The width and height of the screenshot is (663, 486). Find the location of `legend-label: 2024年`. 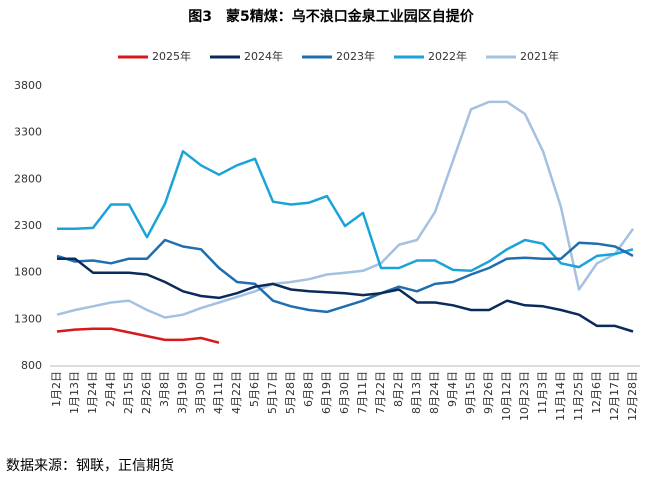

legend-label: 2024年 is located at coordinates (263, 56).